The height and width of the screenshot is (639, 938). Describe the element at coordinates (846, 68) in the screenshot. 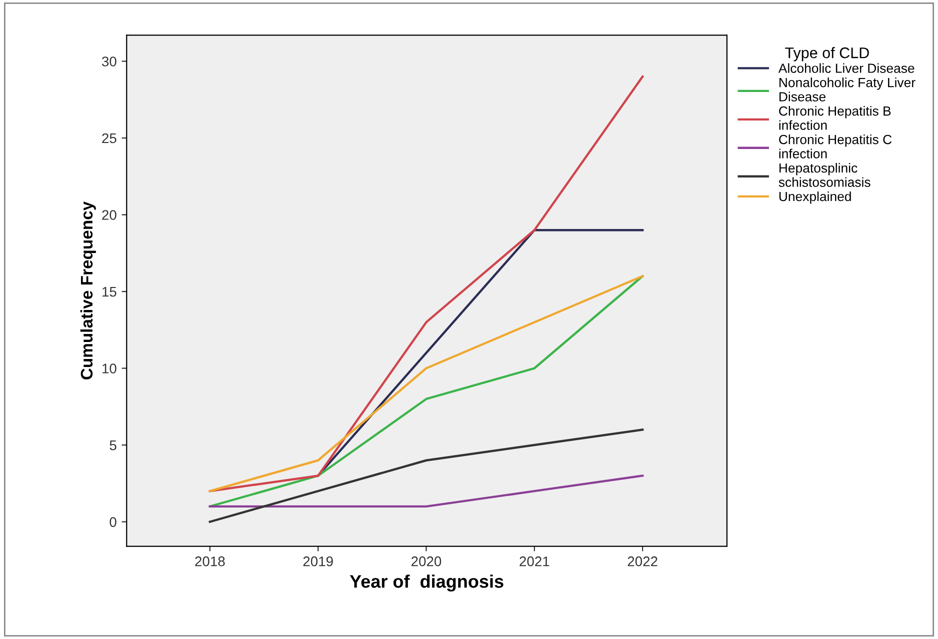

I see `legend-label: Alcoholic Liver Disease` at that location.